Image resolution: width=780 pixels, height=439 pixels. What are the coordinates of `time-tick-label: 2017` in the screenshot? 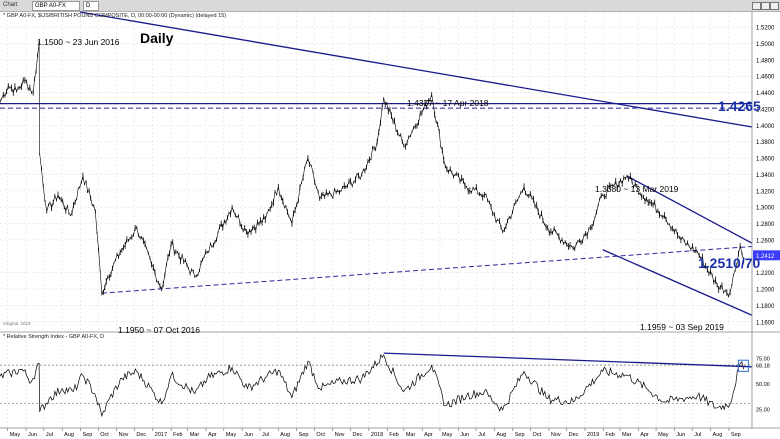 It's located at (161, 435).